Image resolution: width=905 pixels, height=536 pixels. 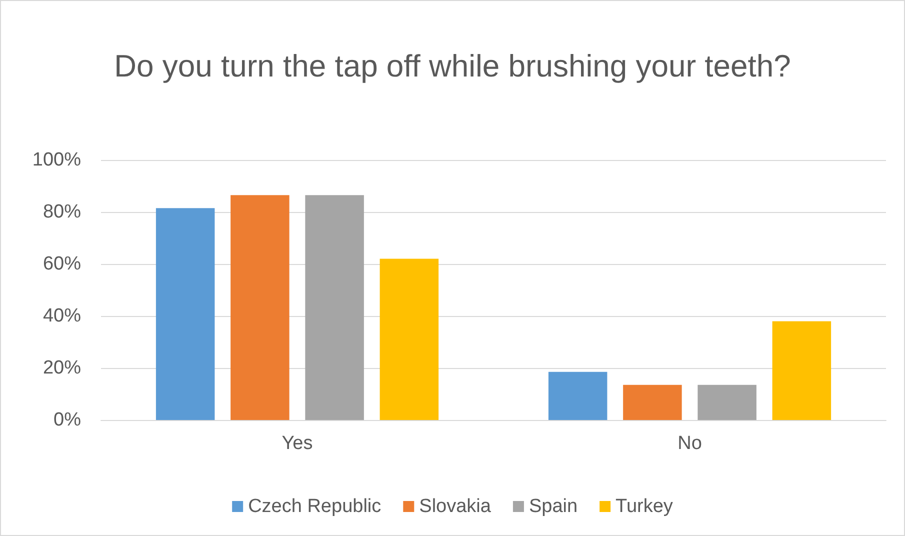 What do you see at coordinates (62, 212) in the screenshot?
I see `y-tick-label: 80%` at bounding box center [62, 212].